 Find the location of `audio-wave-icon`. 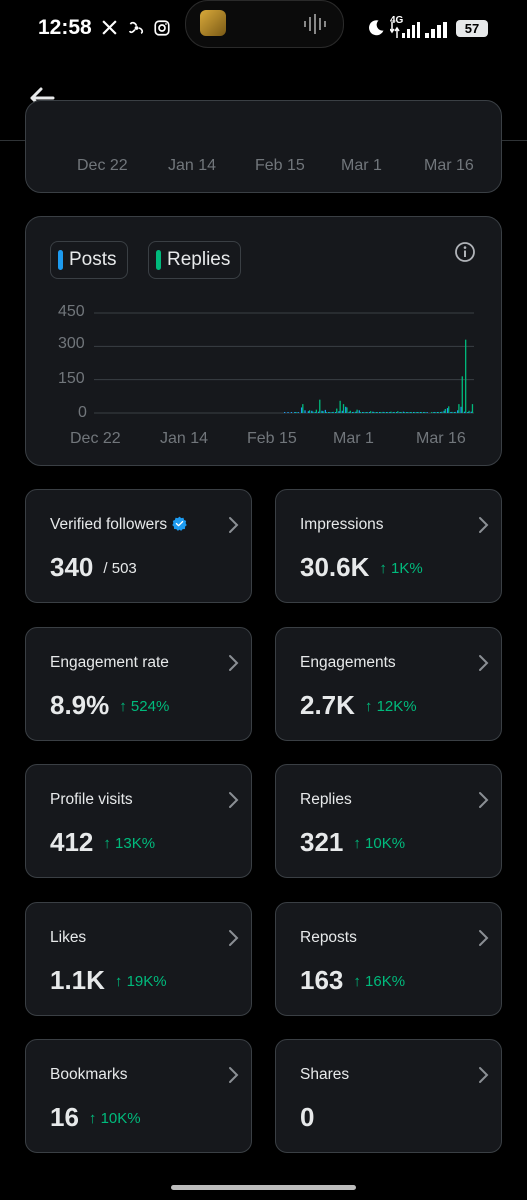

audio-wave-icon is located at coordinates (315, 24).